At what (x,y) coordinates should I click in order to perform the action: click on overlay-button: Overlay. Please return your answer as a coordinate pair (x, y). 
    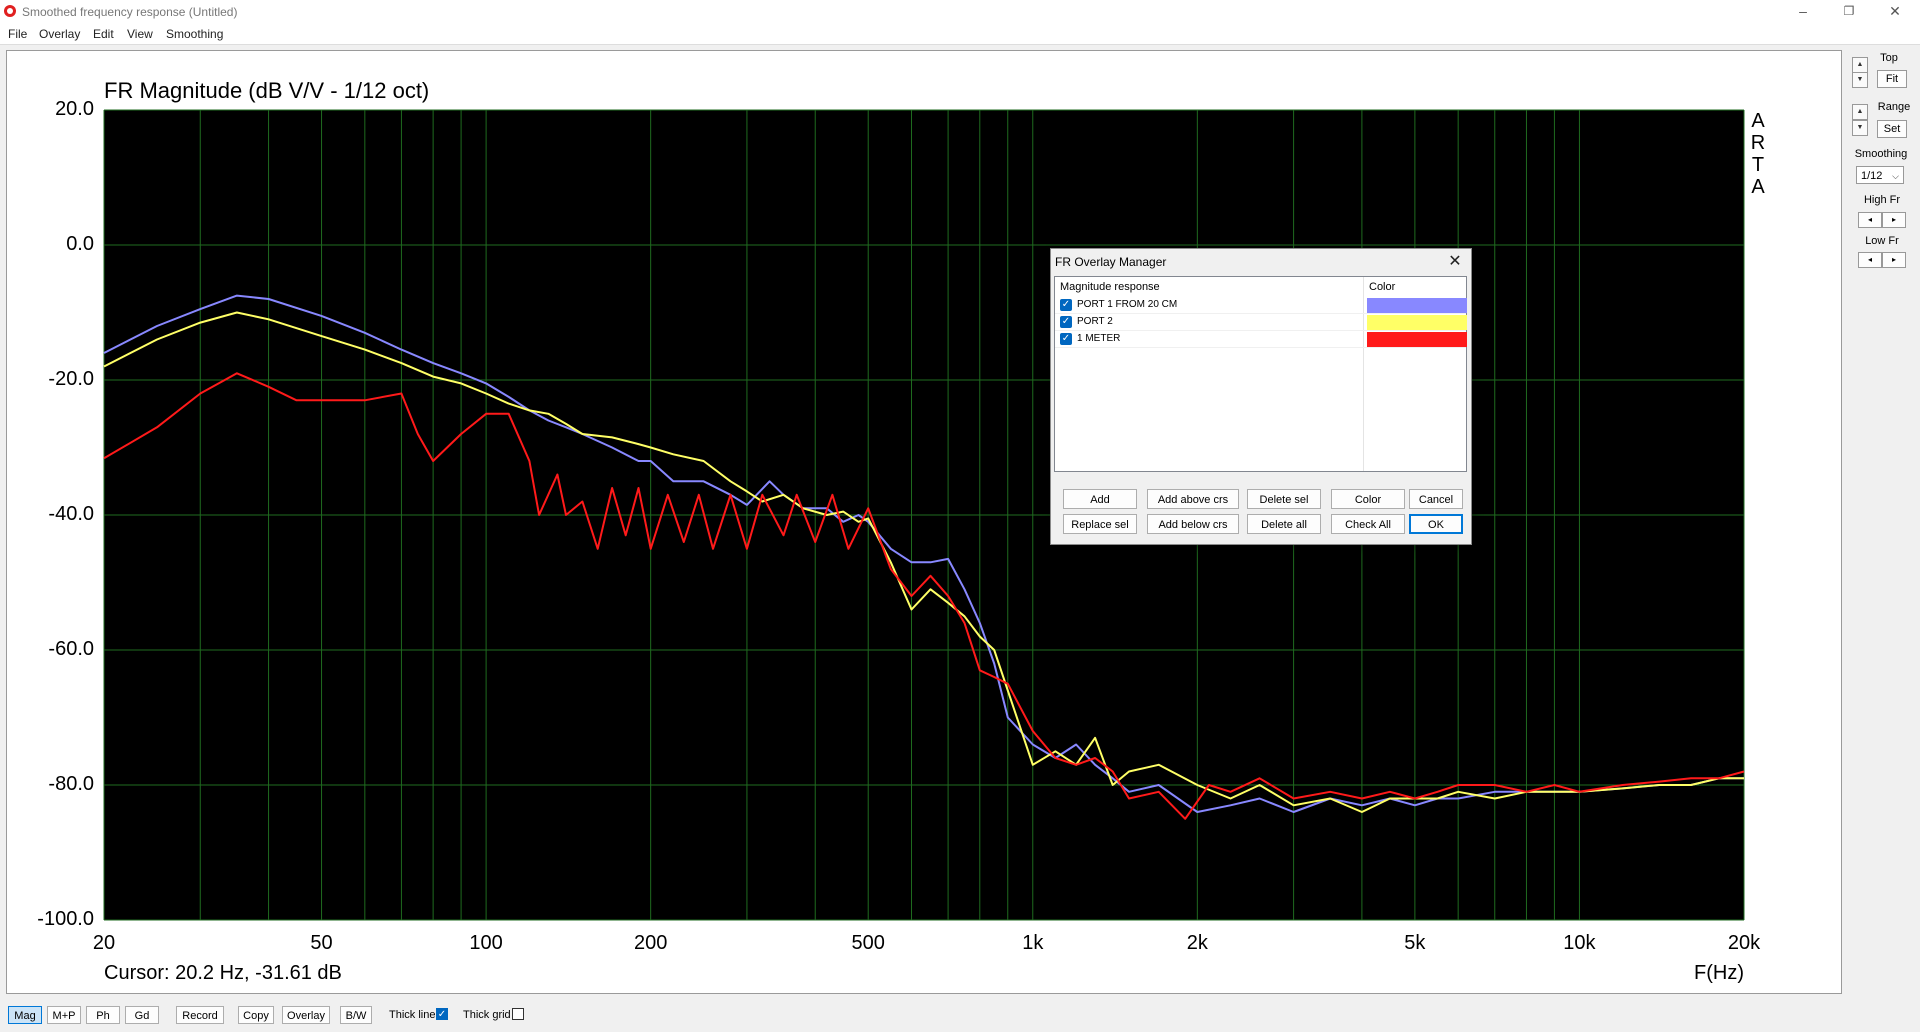
    Looking at the image, I should click on (306, 1015).